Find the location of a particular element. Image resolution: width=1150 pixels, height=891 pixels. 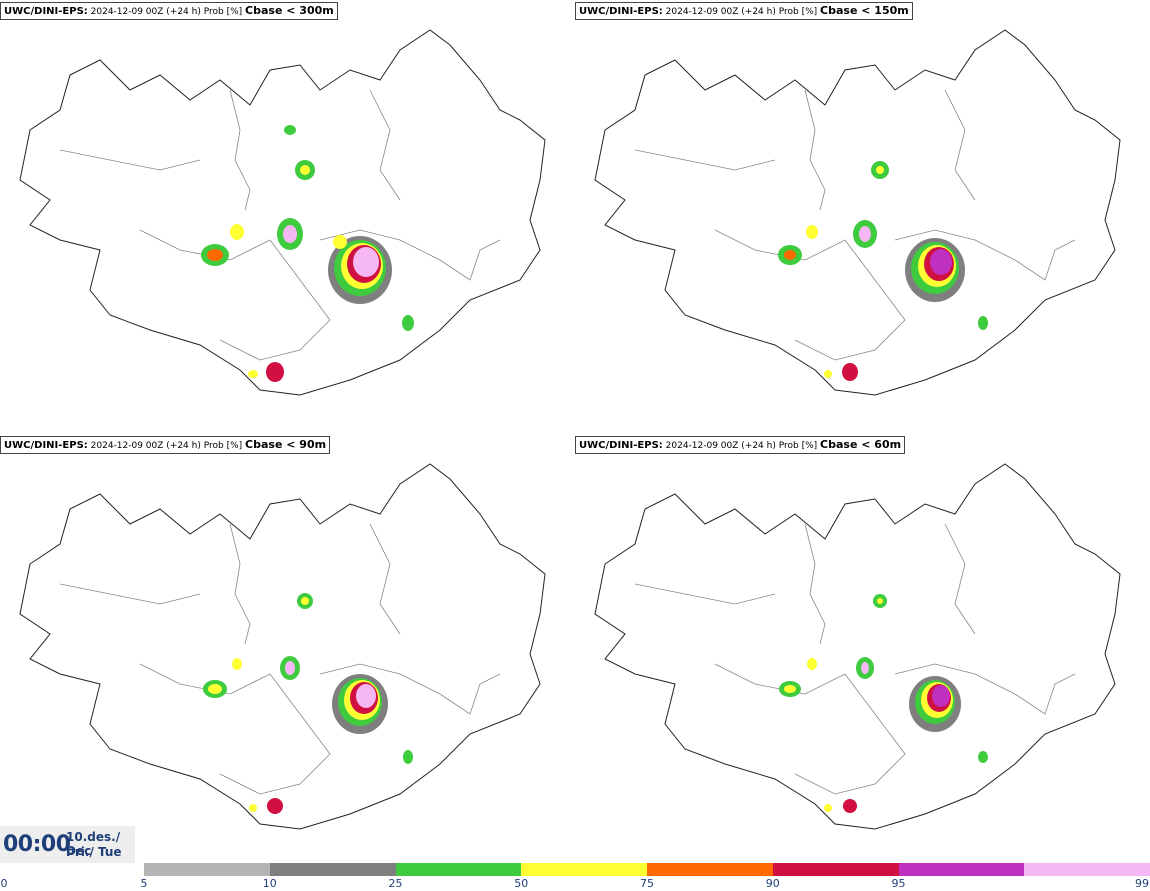

colorbar-tick-label: 0 is located at coordinates (4, 883).